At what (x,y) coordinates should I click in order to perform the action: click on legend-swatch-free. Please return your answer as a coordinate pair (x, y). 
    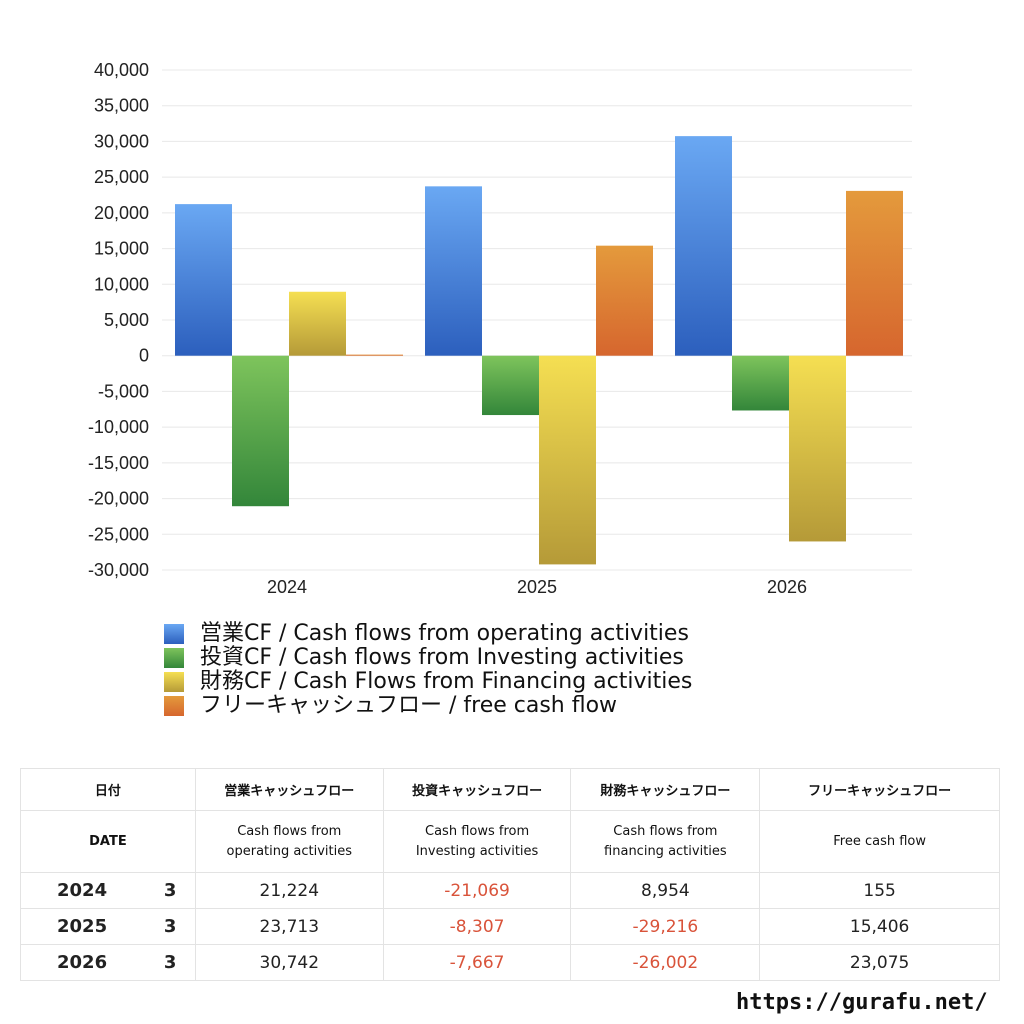
    Looking at the image, I should click on (174, 706).